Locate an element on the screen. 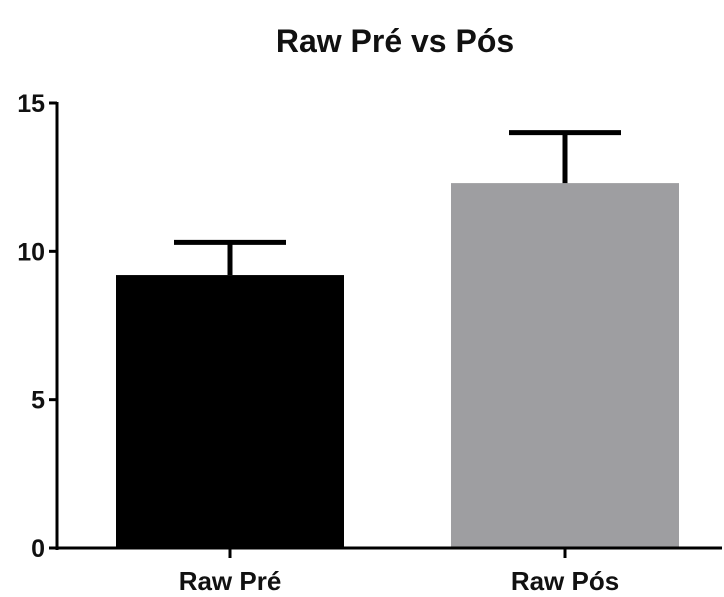  x-category-label-0: Raw Pré is located at coordinates (230, 581).